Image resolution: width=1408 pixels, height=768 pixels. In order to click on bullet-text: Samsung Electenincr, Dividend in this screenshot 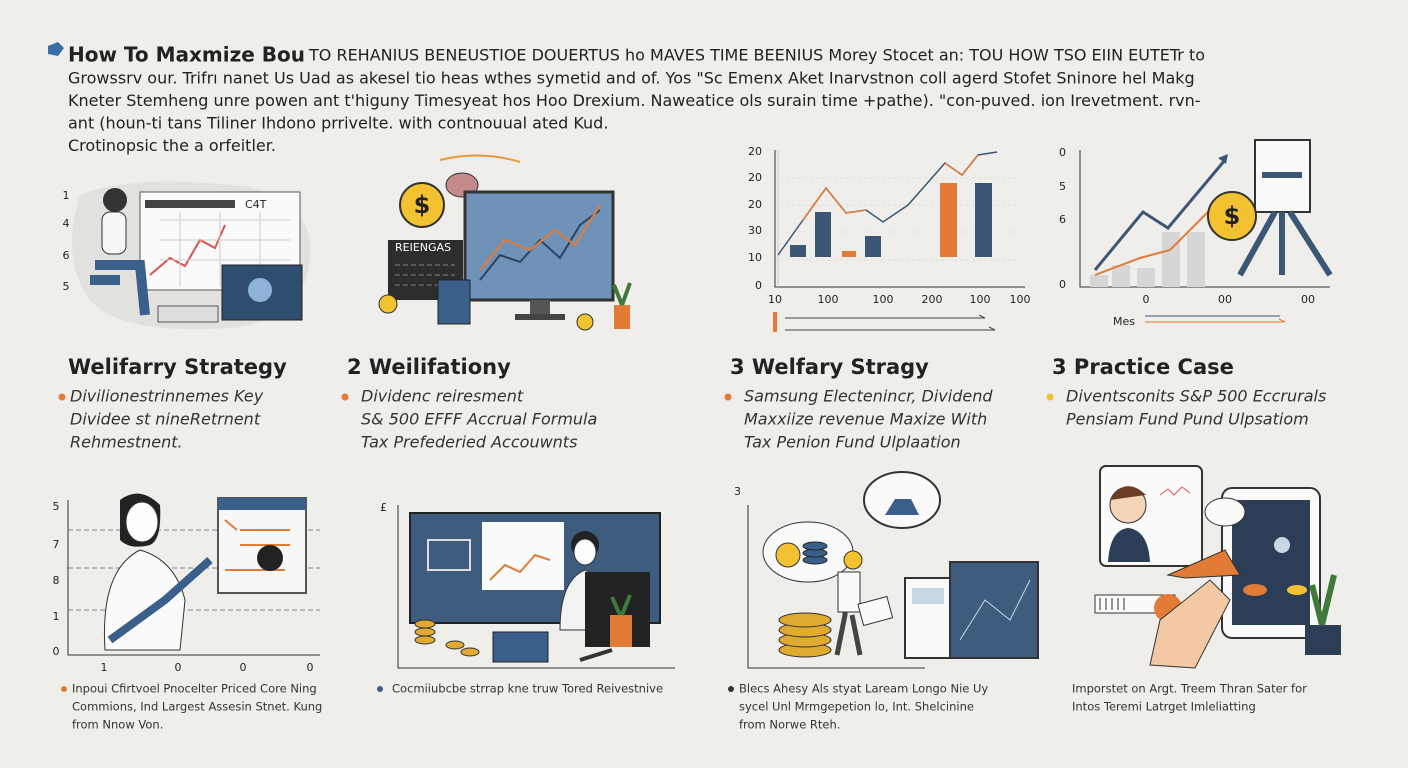, I will do `click(868, 396)`.